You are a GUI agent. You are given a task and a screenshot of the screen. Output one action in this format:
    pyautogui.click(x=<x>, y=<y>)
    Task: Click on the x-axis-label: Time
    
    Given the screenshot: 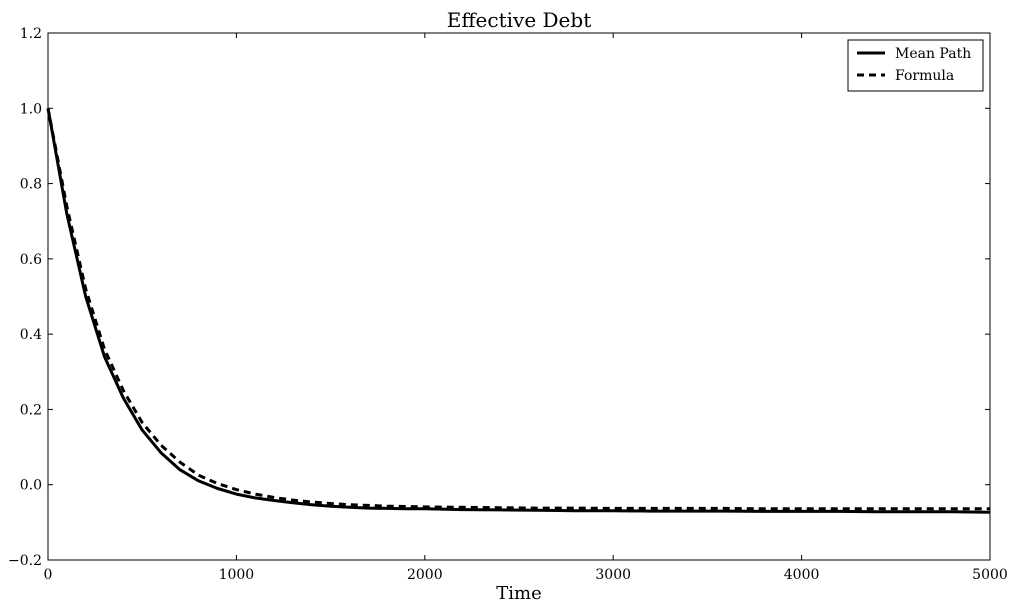 What is the action you would take?
    pyautogui.click(x=518, y=593)
    